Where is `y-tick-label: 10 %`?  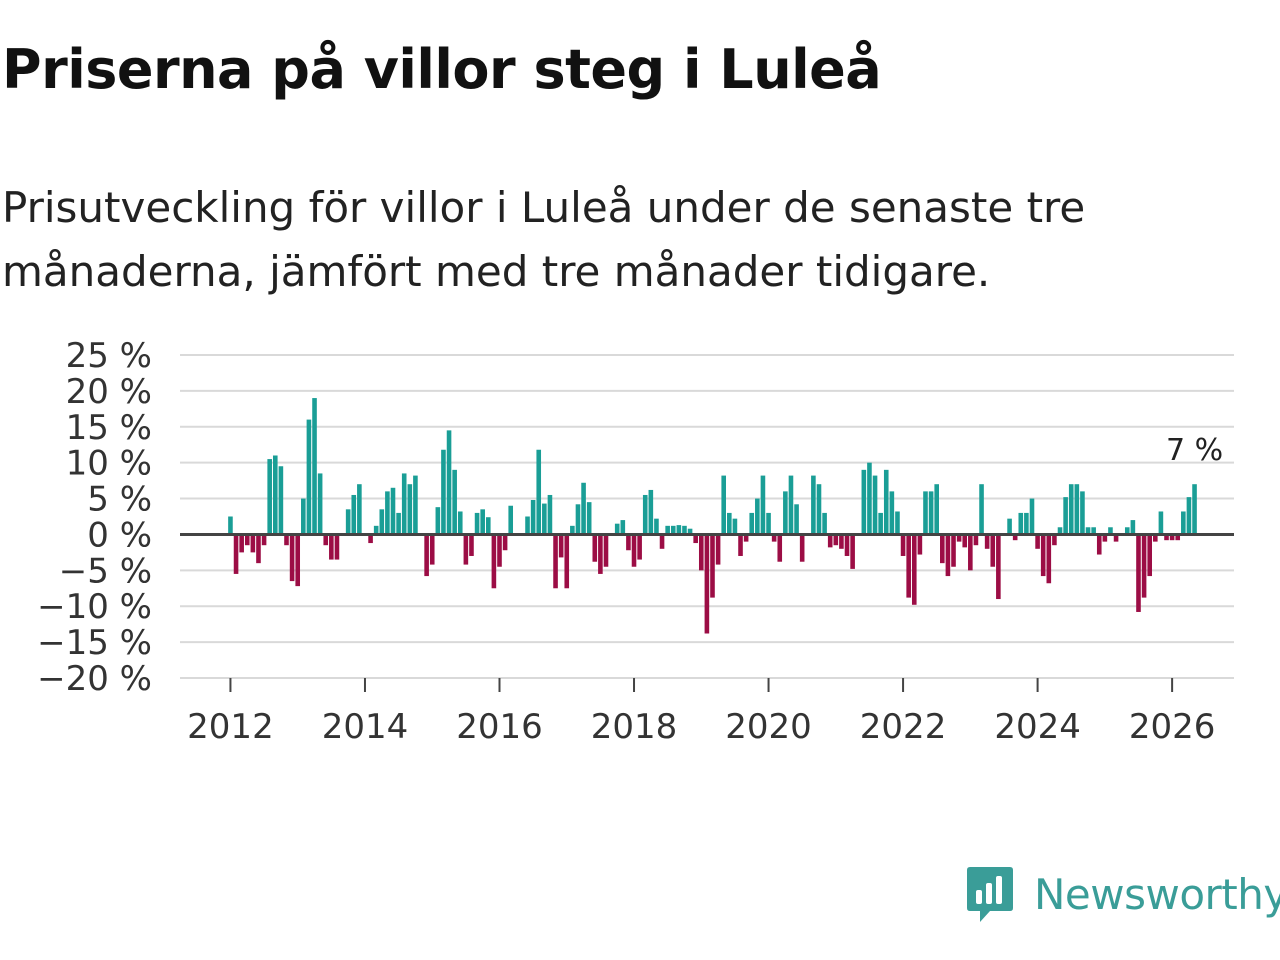
y-tick-label: 10 % is located at coordinates (109, 464).